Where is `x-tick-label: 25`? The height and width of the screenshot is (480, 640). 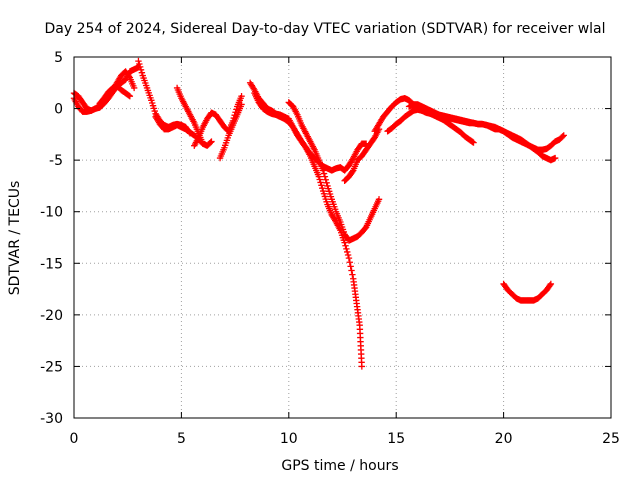
x-tick-label: 25 is located at coordinates (611, 439).